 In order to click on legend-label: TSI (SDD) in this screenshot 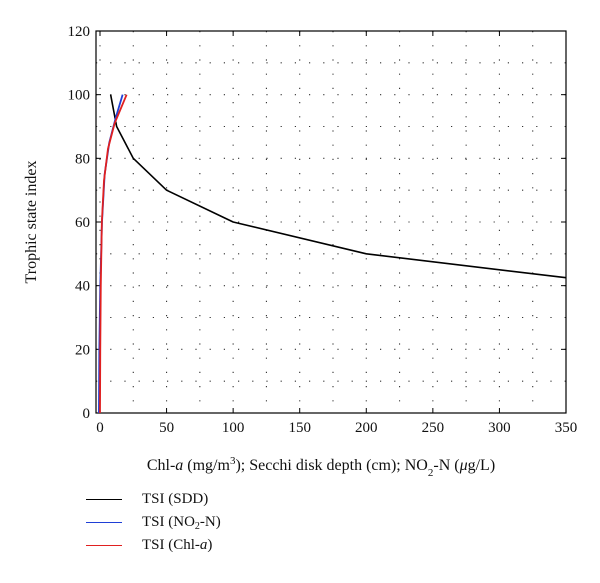, I will do `click(175, 499)`.